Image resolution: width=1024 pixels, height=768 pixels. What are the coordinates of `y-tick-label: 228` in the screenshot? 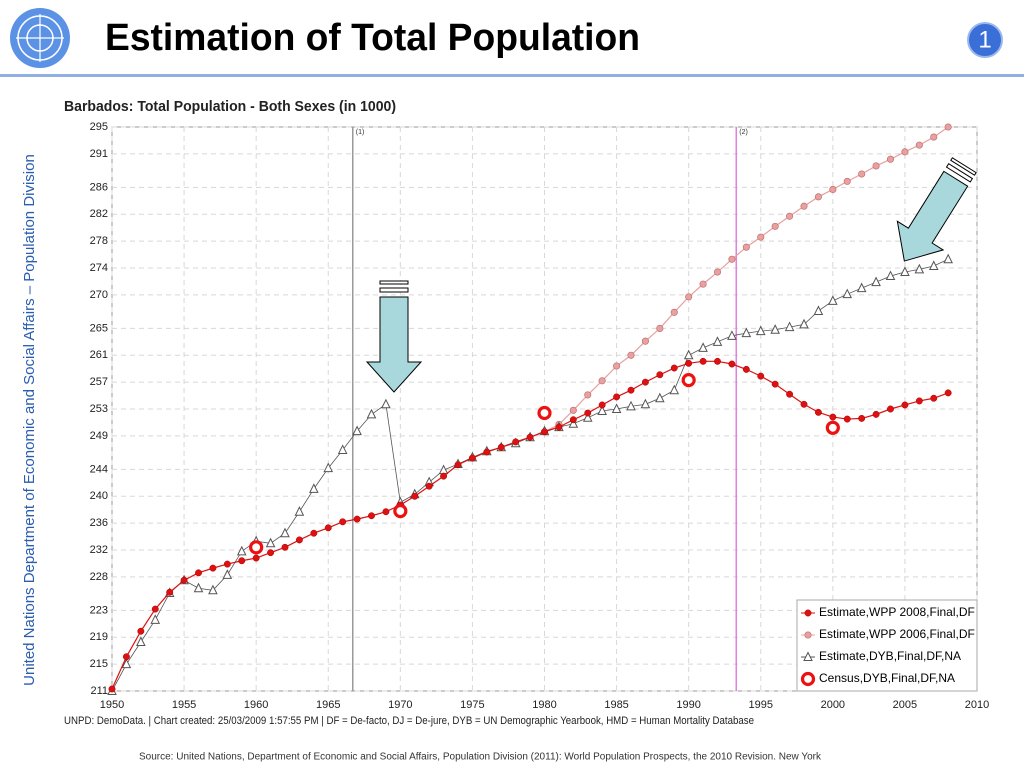 It's located at (99, 577).